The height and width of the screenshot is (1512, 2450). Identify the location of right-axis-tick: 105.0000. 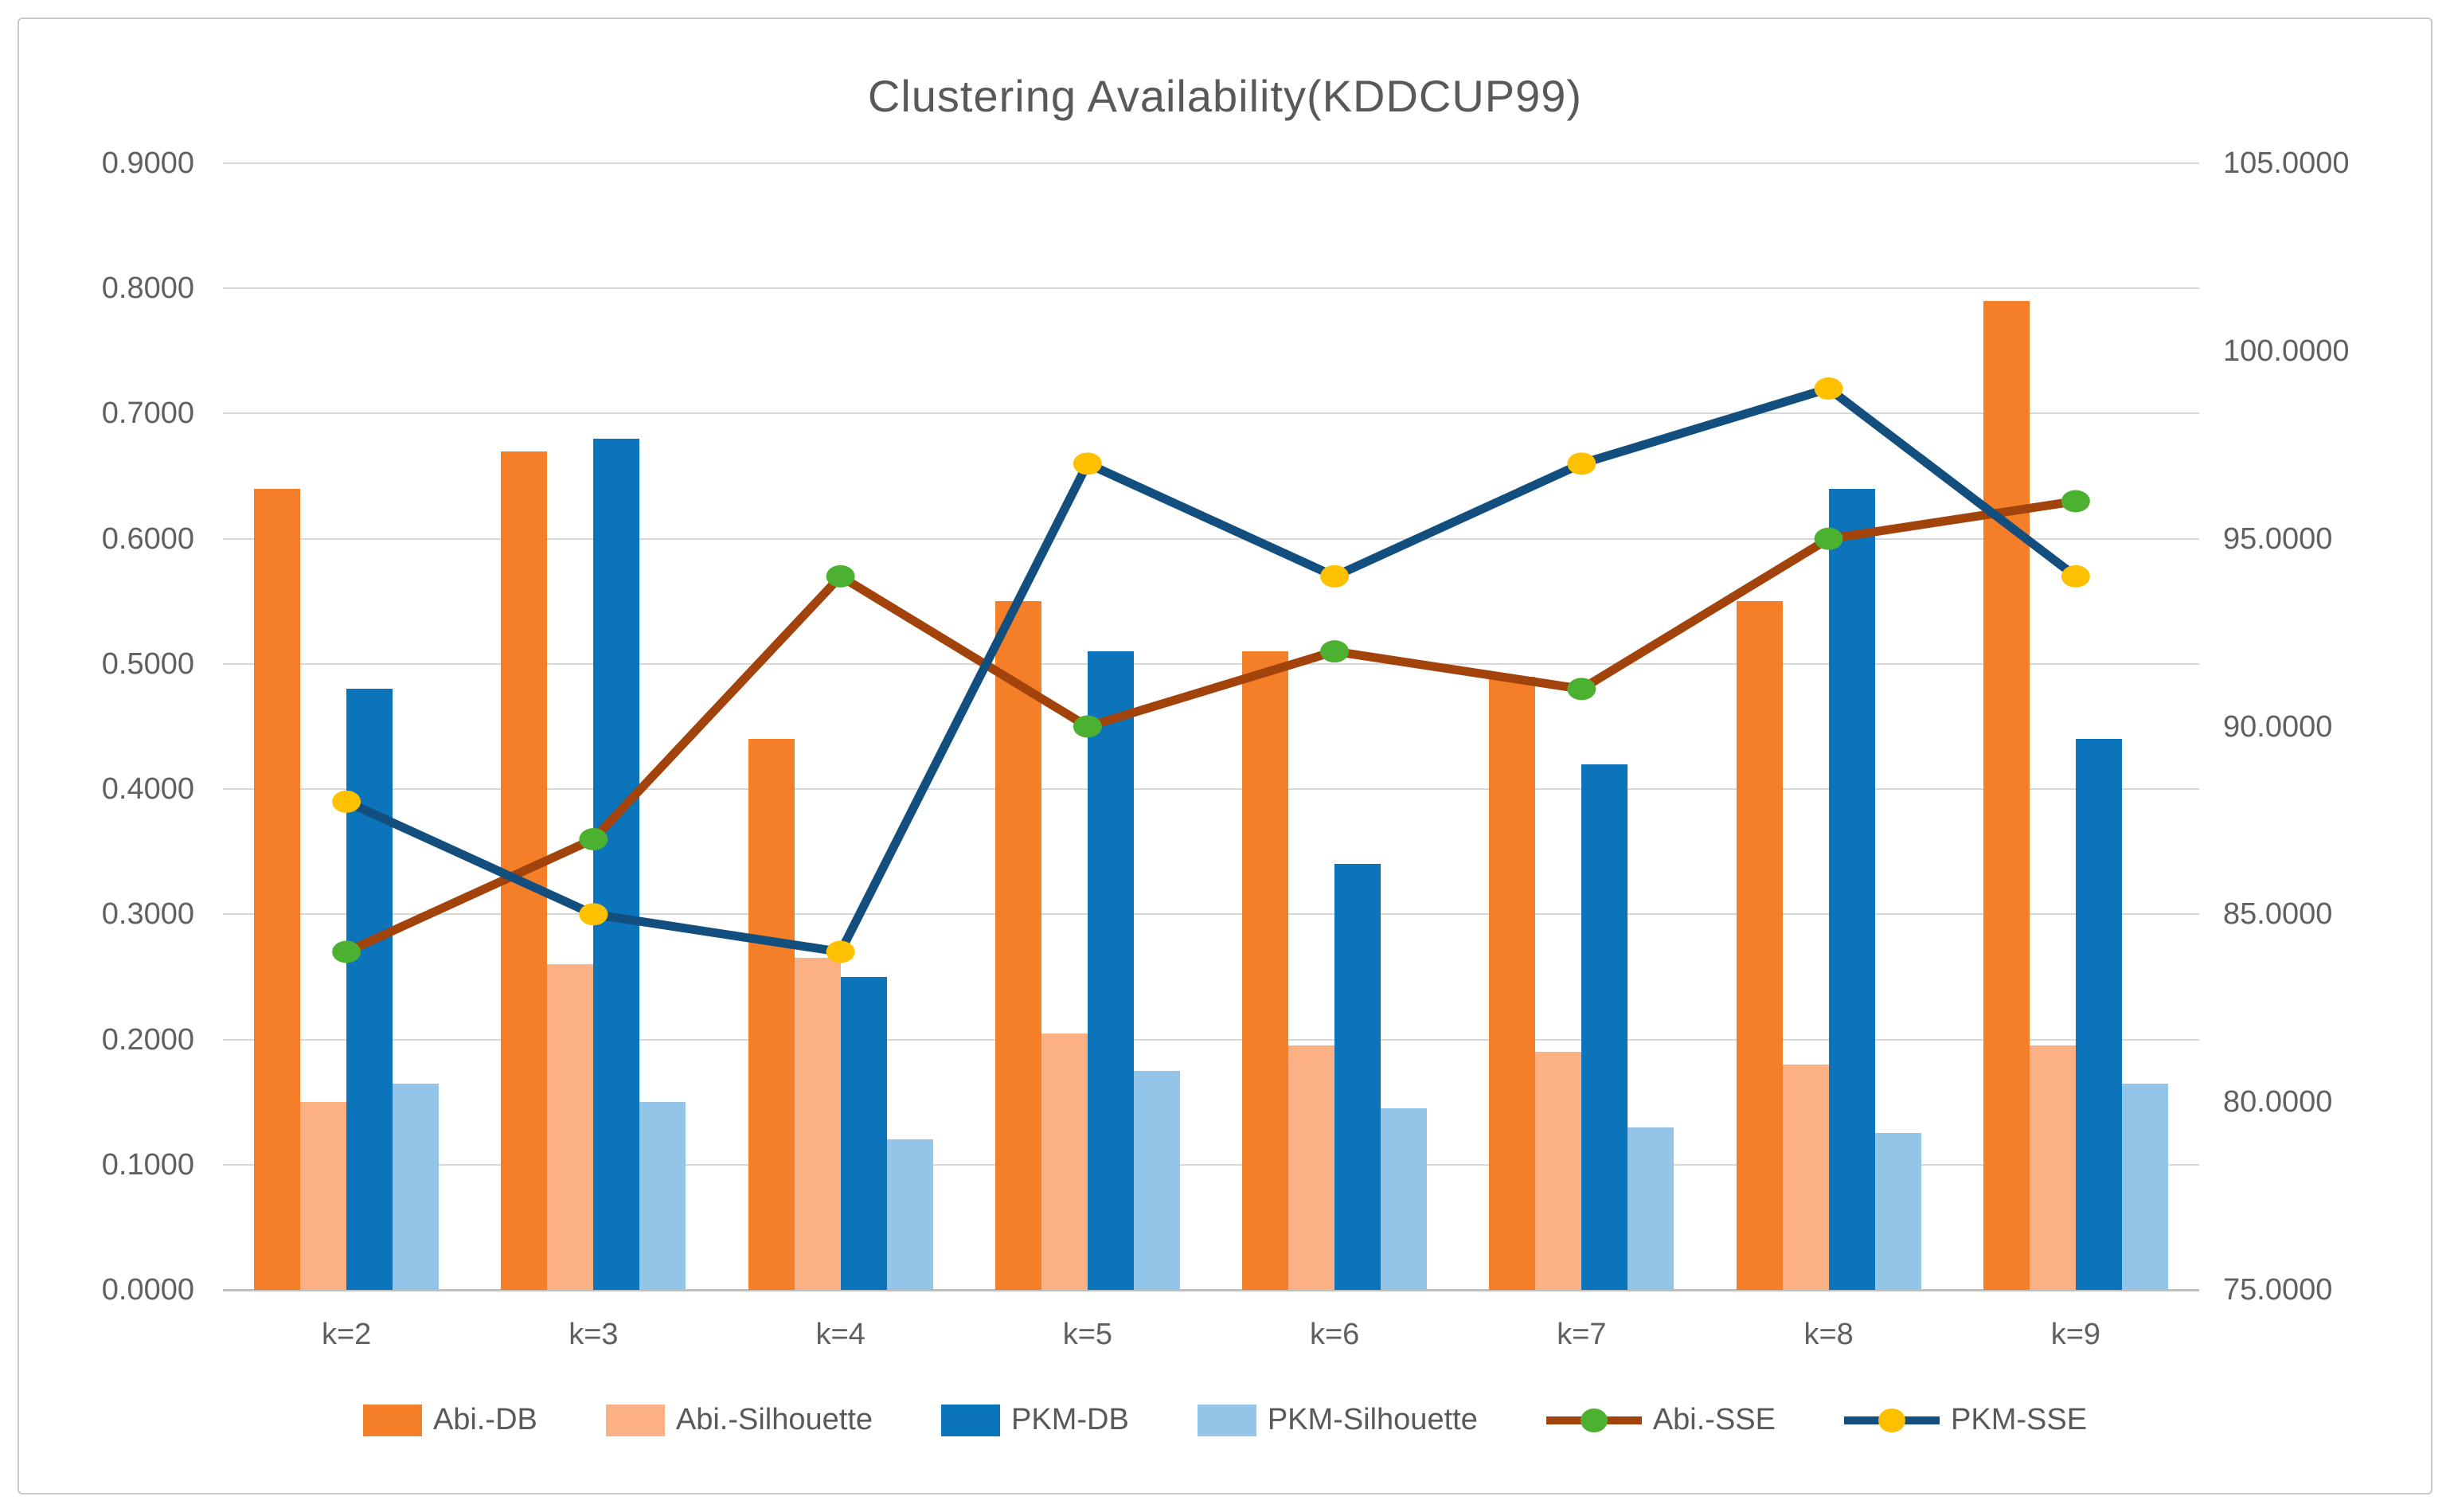
(2286, 163).